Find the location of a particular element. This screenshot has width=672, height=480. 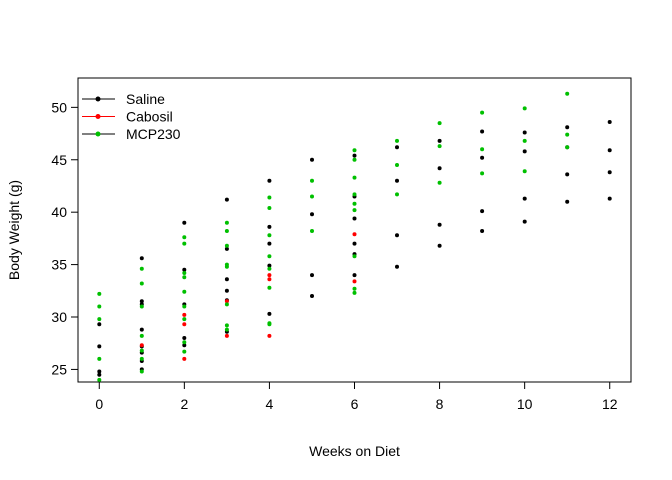

legend-item-cabosil: Cabosil is located at coordinates (127, 117).